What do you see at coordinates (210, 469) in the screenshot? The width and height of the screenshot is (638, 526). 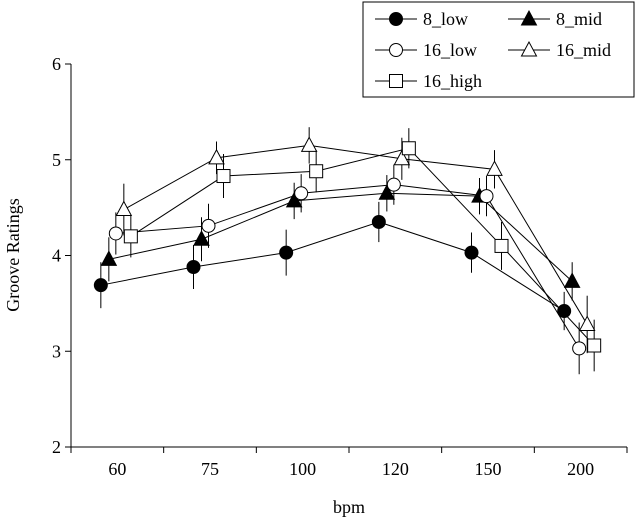 I see `x-tick-label: 75` at bounding box center [210, 469].